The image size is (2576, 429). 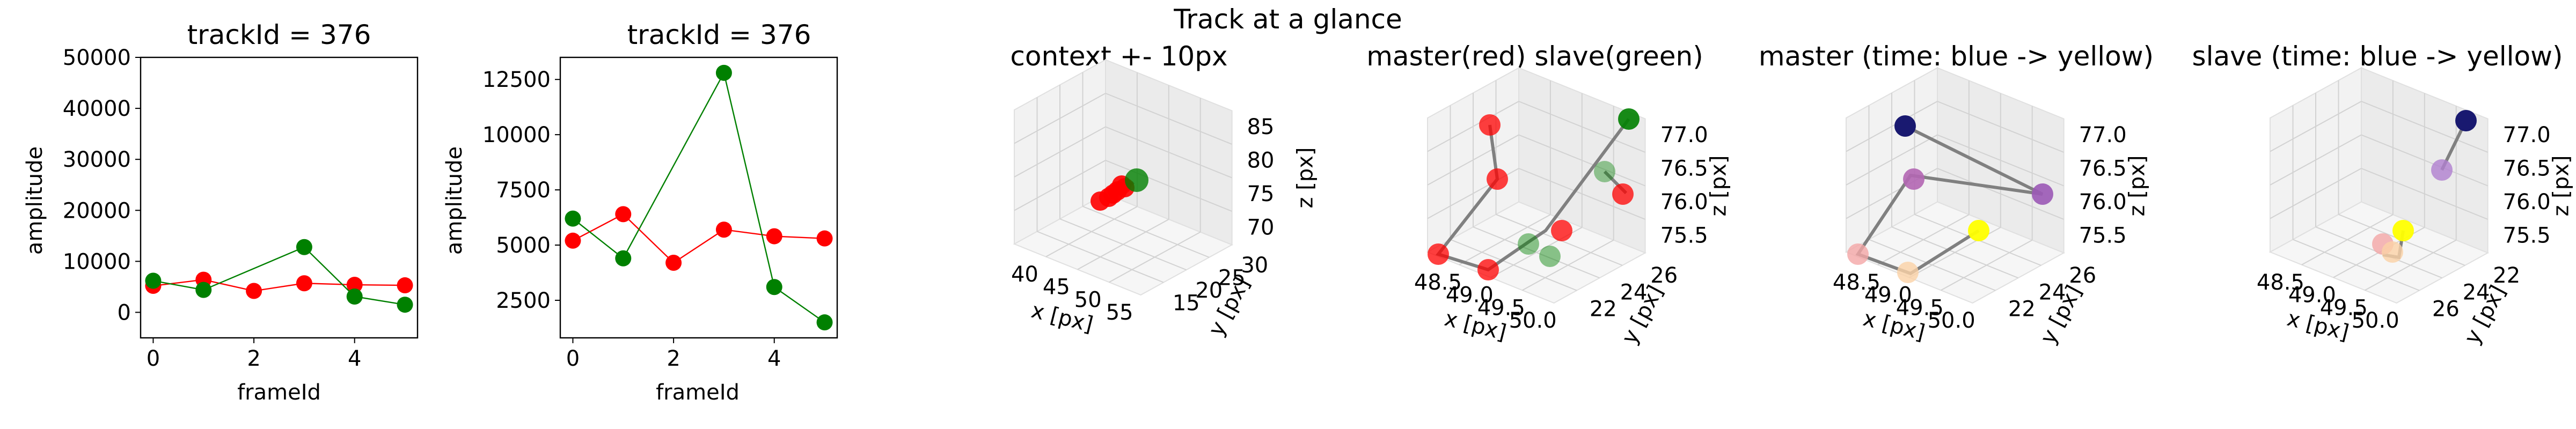 I want to click on y-tick-label: 10000, so click(x=516, y=135).